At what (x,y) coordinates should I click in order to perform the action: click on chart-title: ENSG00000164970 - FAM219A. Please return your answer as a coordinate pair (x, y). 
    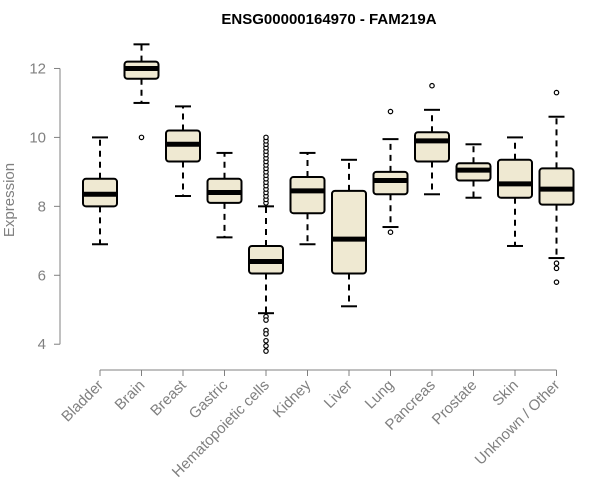
    Looking at the image, I should click on (328, 19).